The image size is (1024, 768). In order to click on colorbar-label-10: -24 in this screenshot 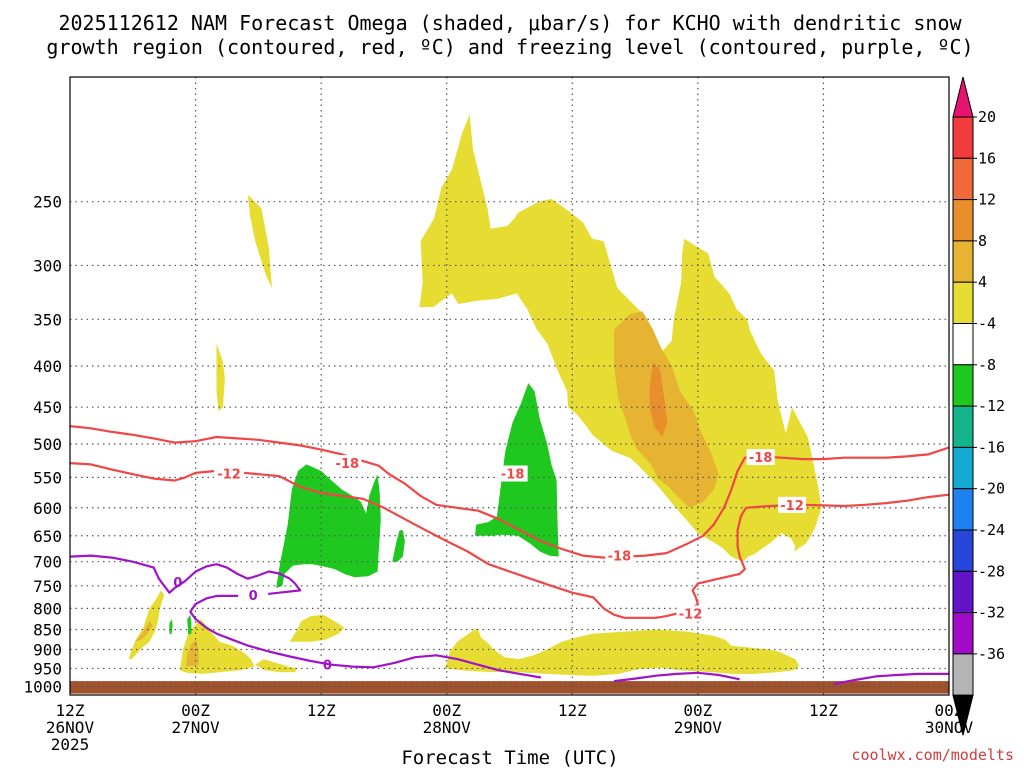, I will do `click(991, 530)`.